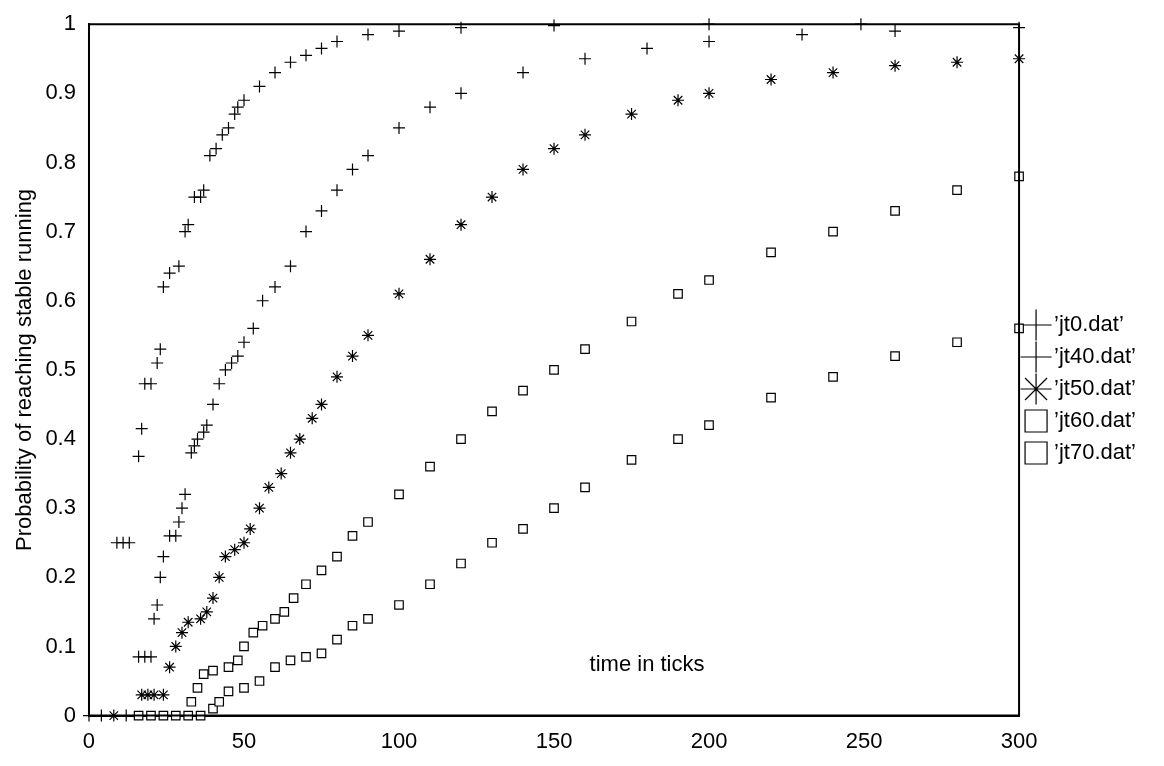 The width and height of the screenshot is (1164, 766). What do you see at coordinates (60, 438) in the screenshot?
I see `y-tick-label: 0.4` at bounding box center [60, 438].